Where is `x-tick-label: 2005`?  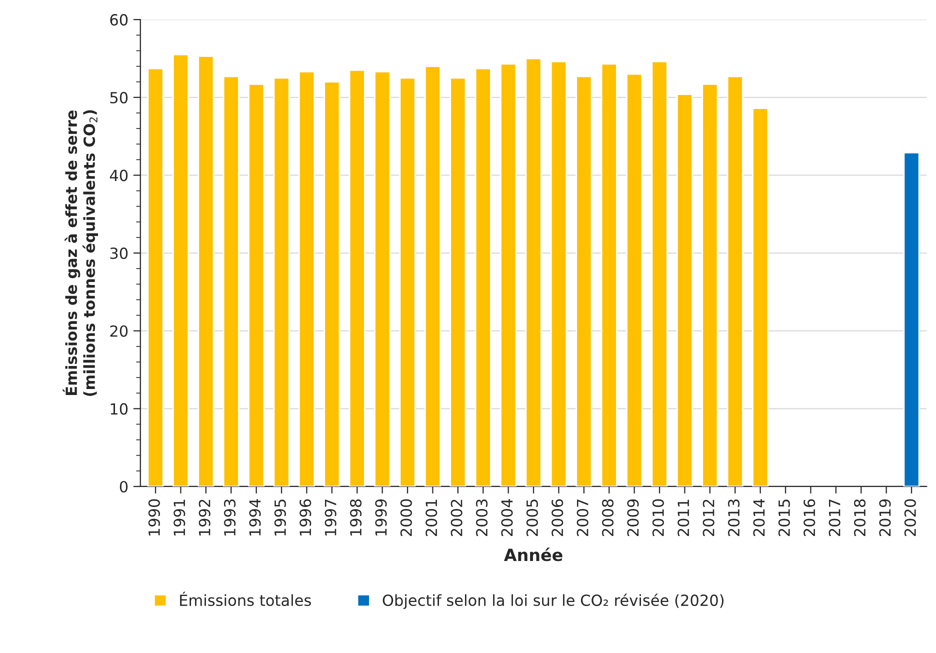 x-tick-label: 2005 is located at coordinates (532, 518).